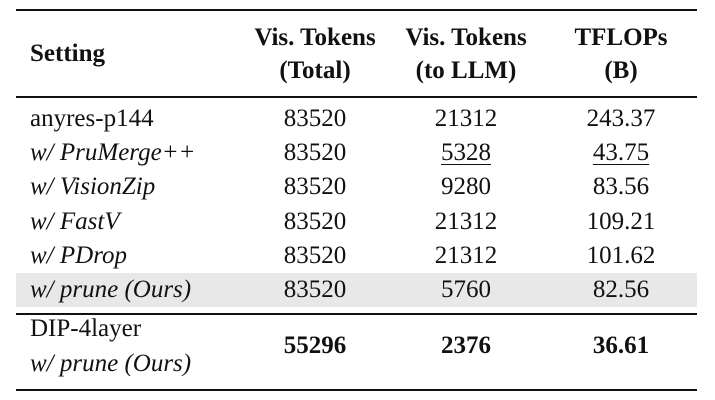 Image resolution: width=715 pixels, height=400 pixels. Describe the element at coordinates (621, 187) in the screenshot. I see `row-tflops: 83.56` at that location.